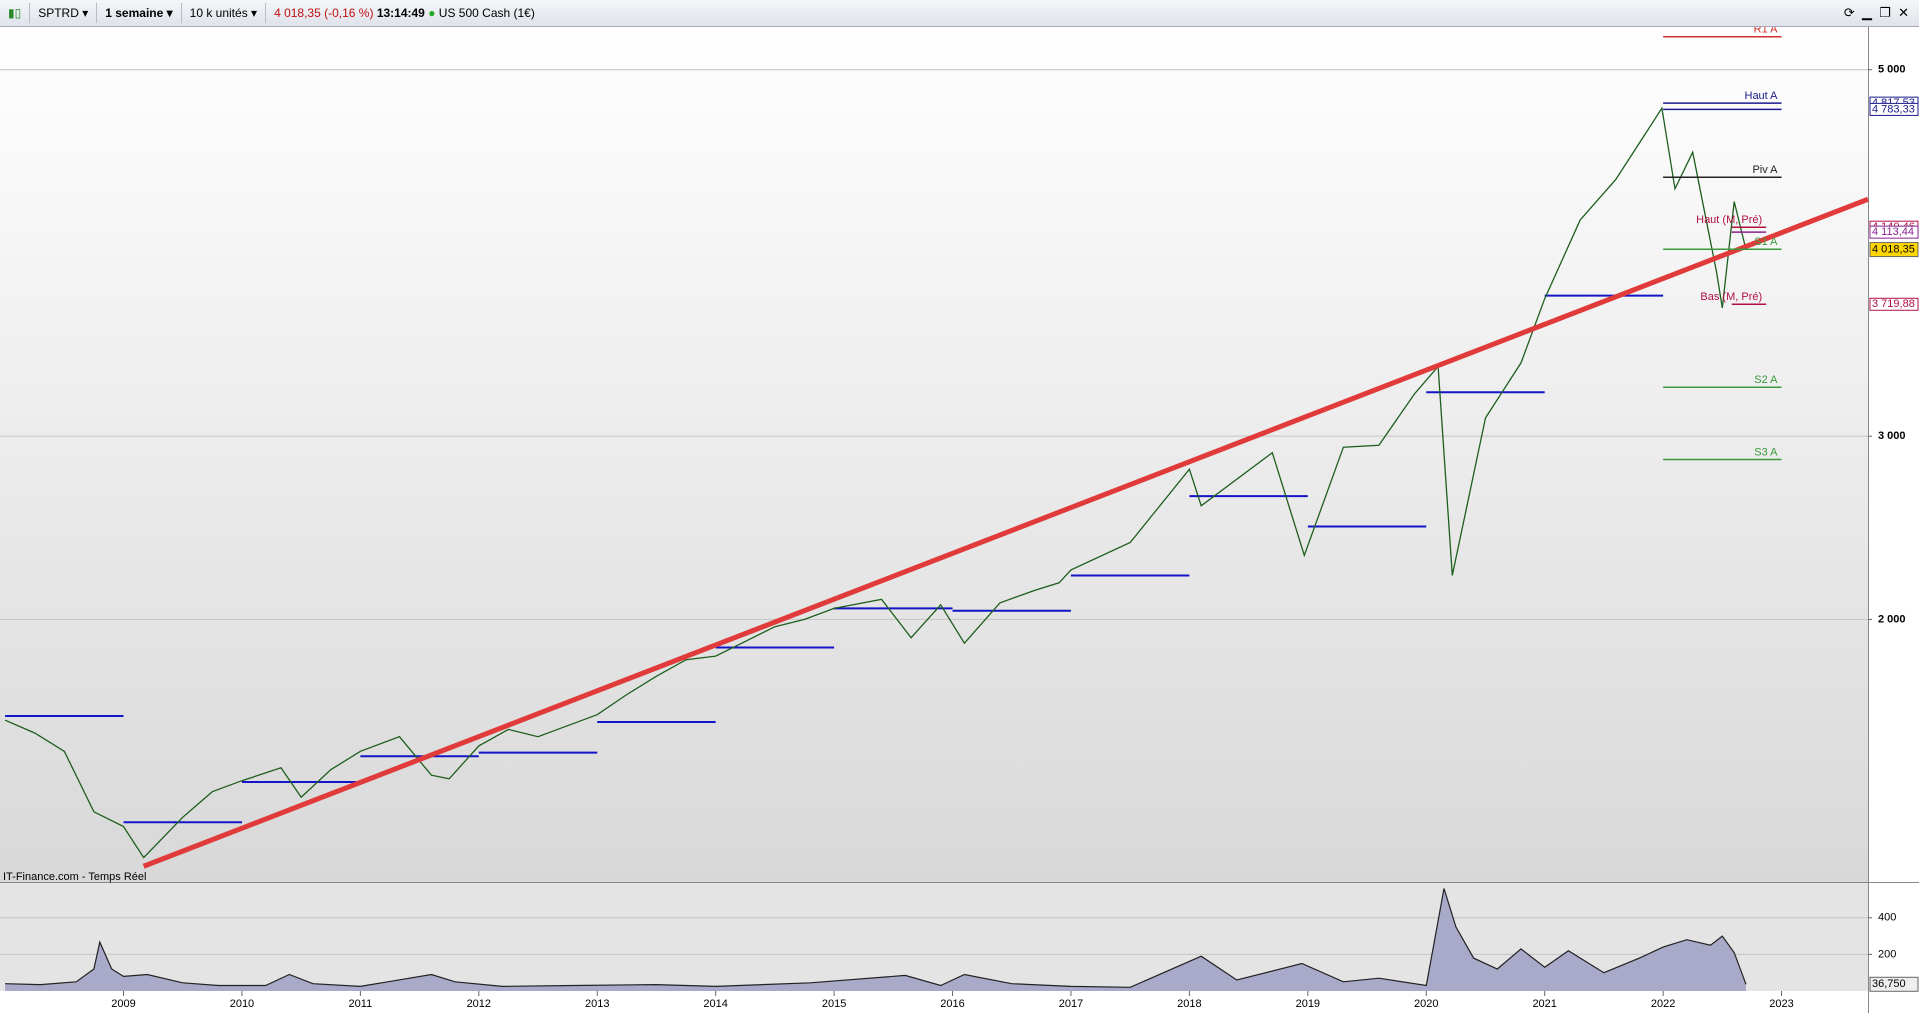  What do you see at coordinates (1889, 984) in the screenshot?
I see `last-label: 36,750` at bounding box center [1889, 984].